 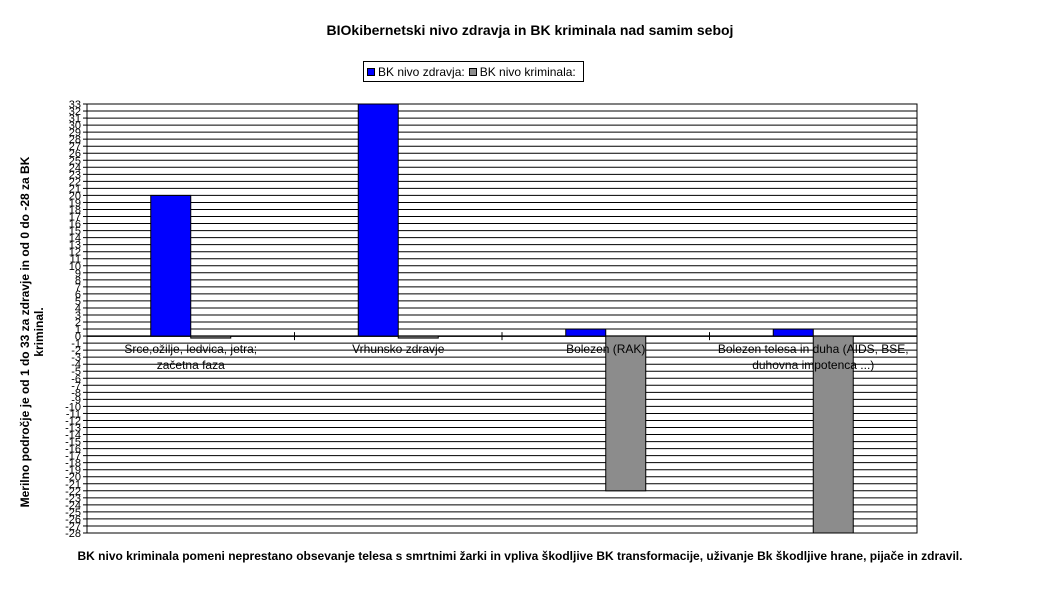 I want to click on y-tick-label: -13, so click(x=73, y=429).